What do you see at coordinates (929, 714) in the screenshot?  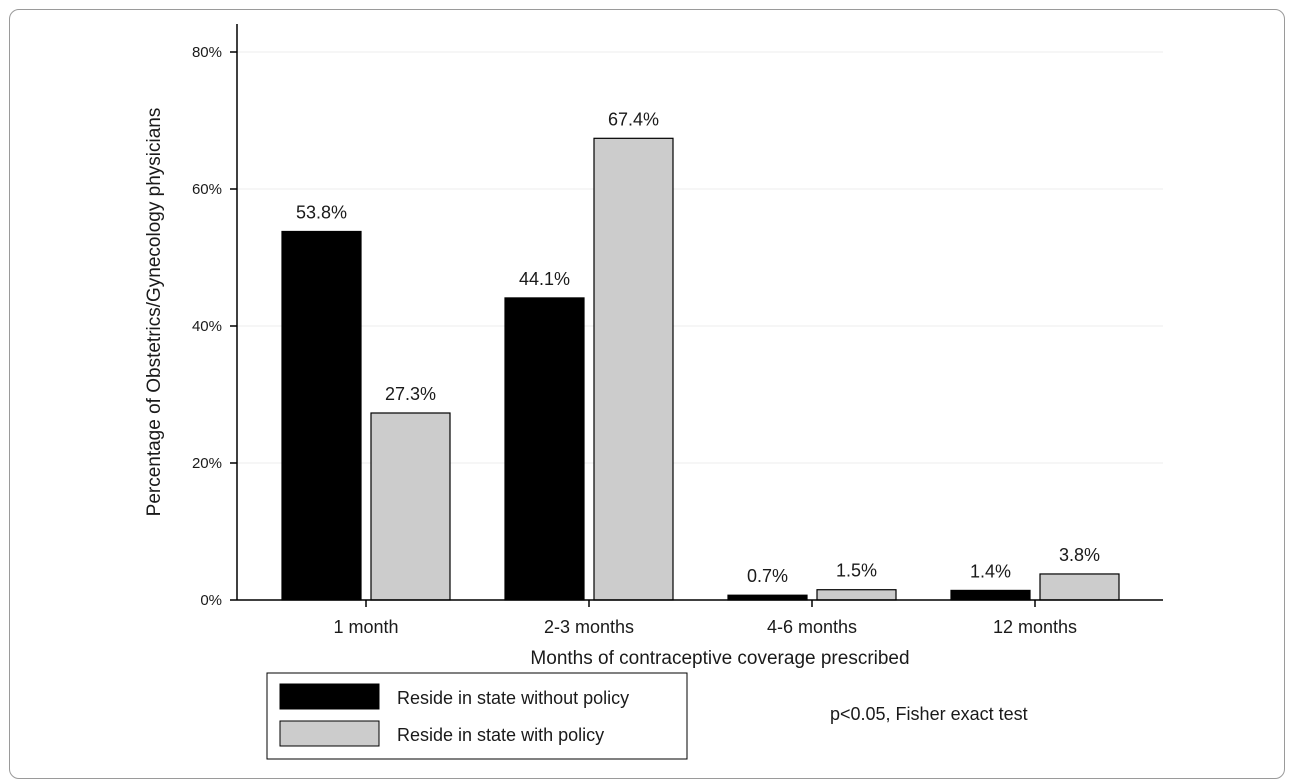 I see `significance-note: p<0.05, Fisher exact test` at bounding box center [929, 714].